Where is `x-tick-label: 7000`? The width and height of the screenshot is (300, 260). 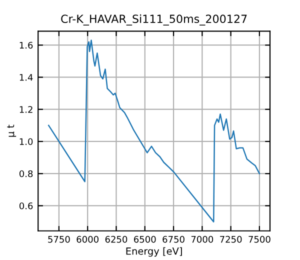 x-tick-label: 7000 is located at coordinates (202, 239).